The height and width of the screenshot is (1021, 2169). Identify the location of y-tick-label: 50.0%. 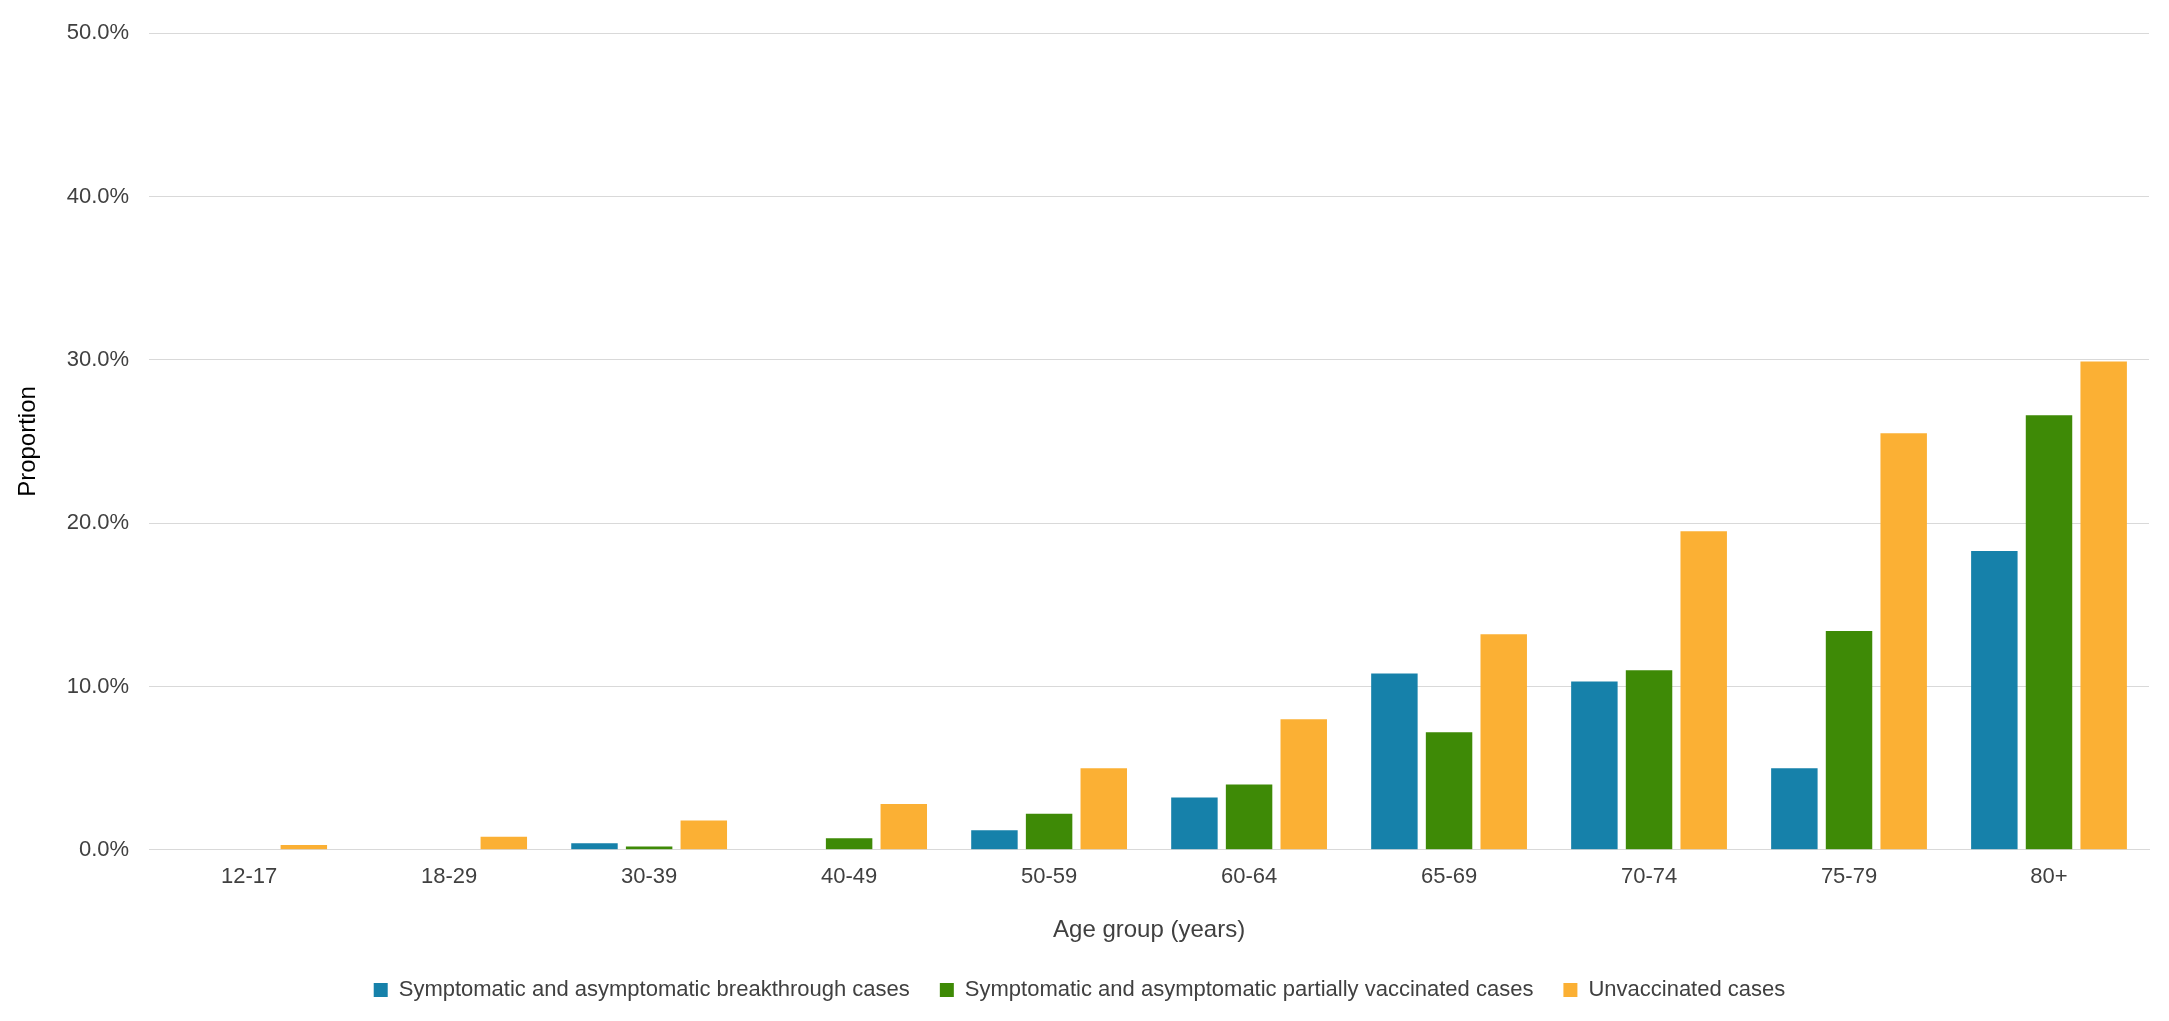
(98, 32).